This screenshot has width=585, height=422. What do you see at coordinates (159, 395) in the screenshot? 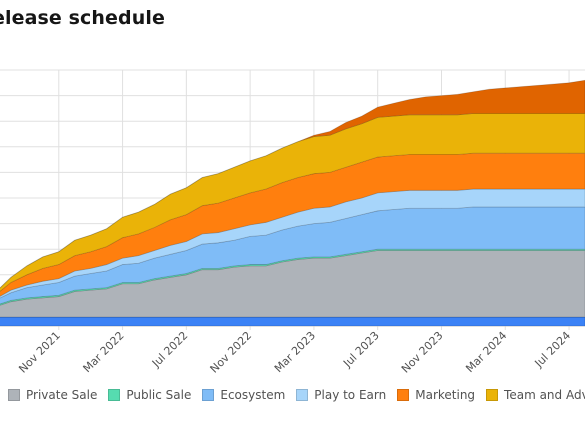
I see `legend-label: Public Sale` at bounding box center [159, 395].